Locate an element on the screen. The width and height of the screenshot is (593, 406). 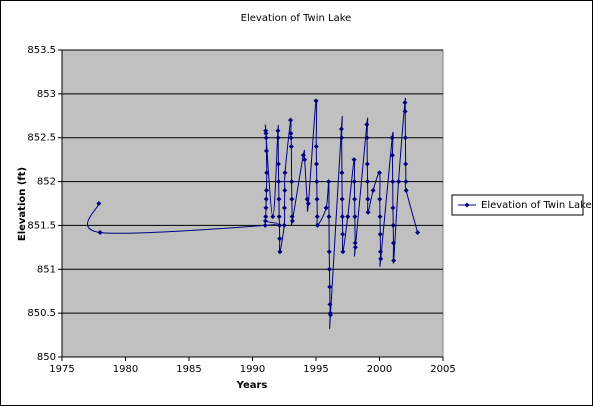
x-tick-label: 1985 is located at coordinates (188, 369).